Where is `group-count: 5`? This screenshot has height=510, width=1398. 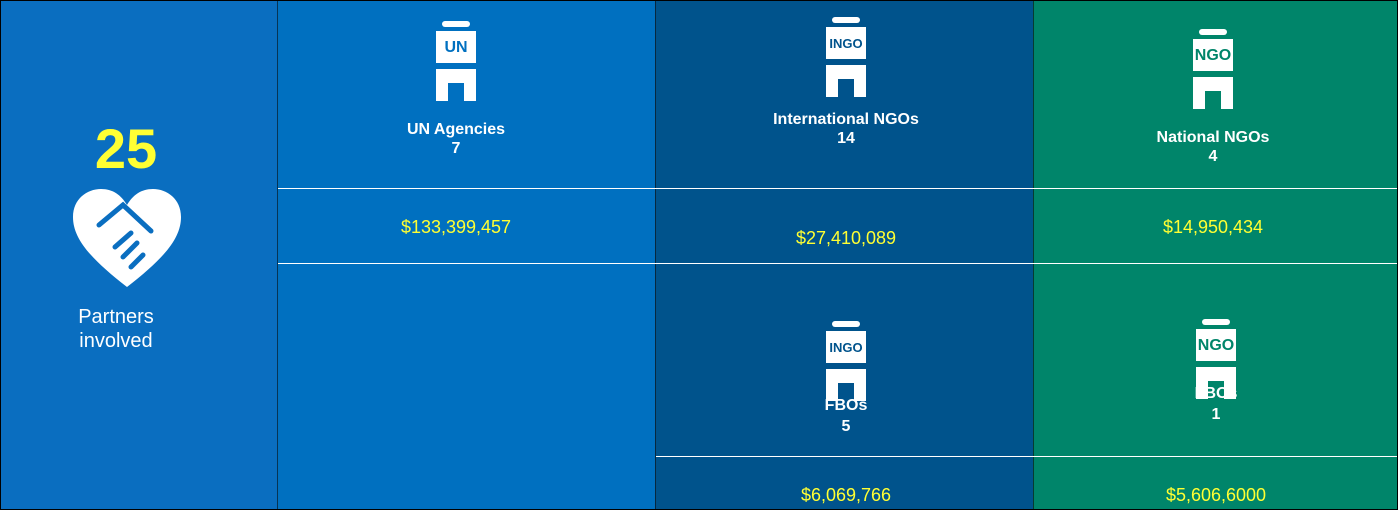
group-count: 5 is located at coordinates (846, 426).